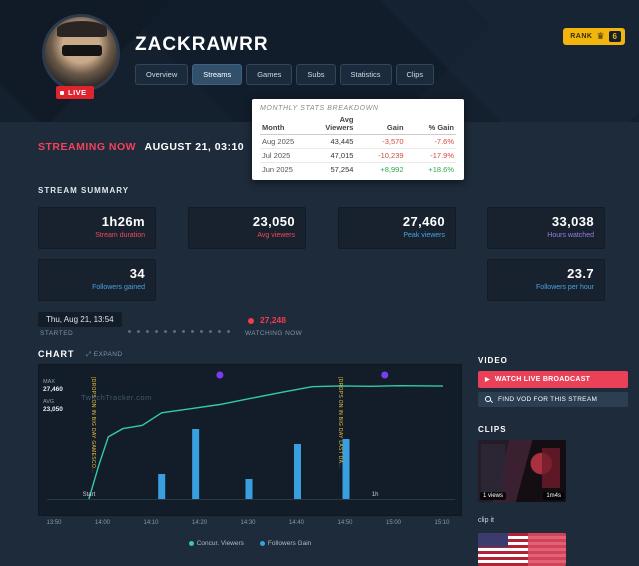  I want to click on pct-cell: -17.9%, so click(430, 155).